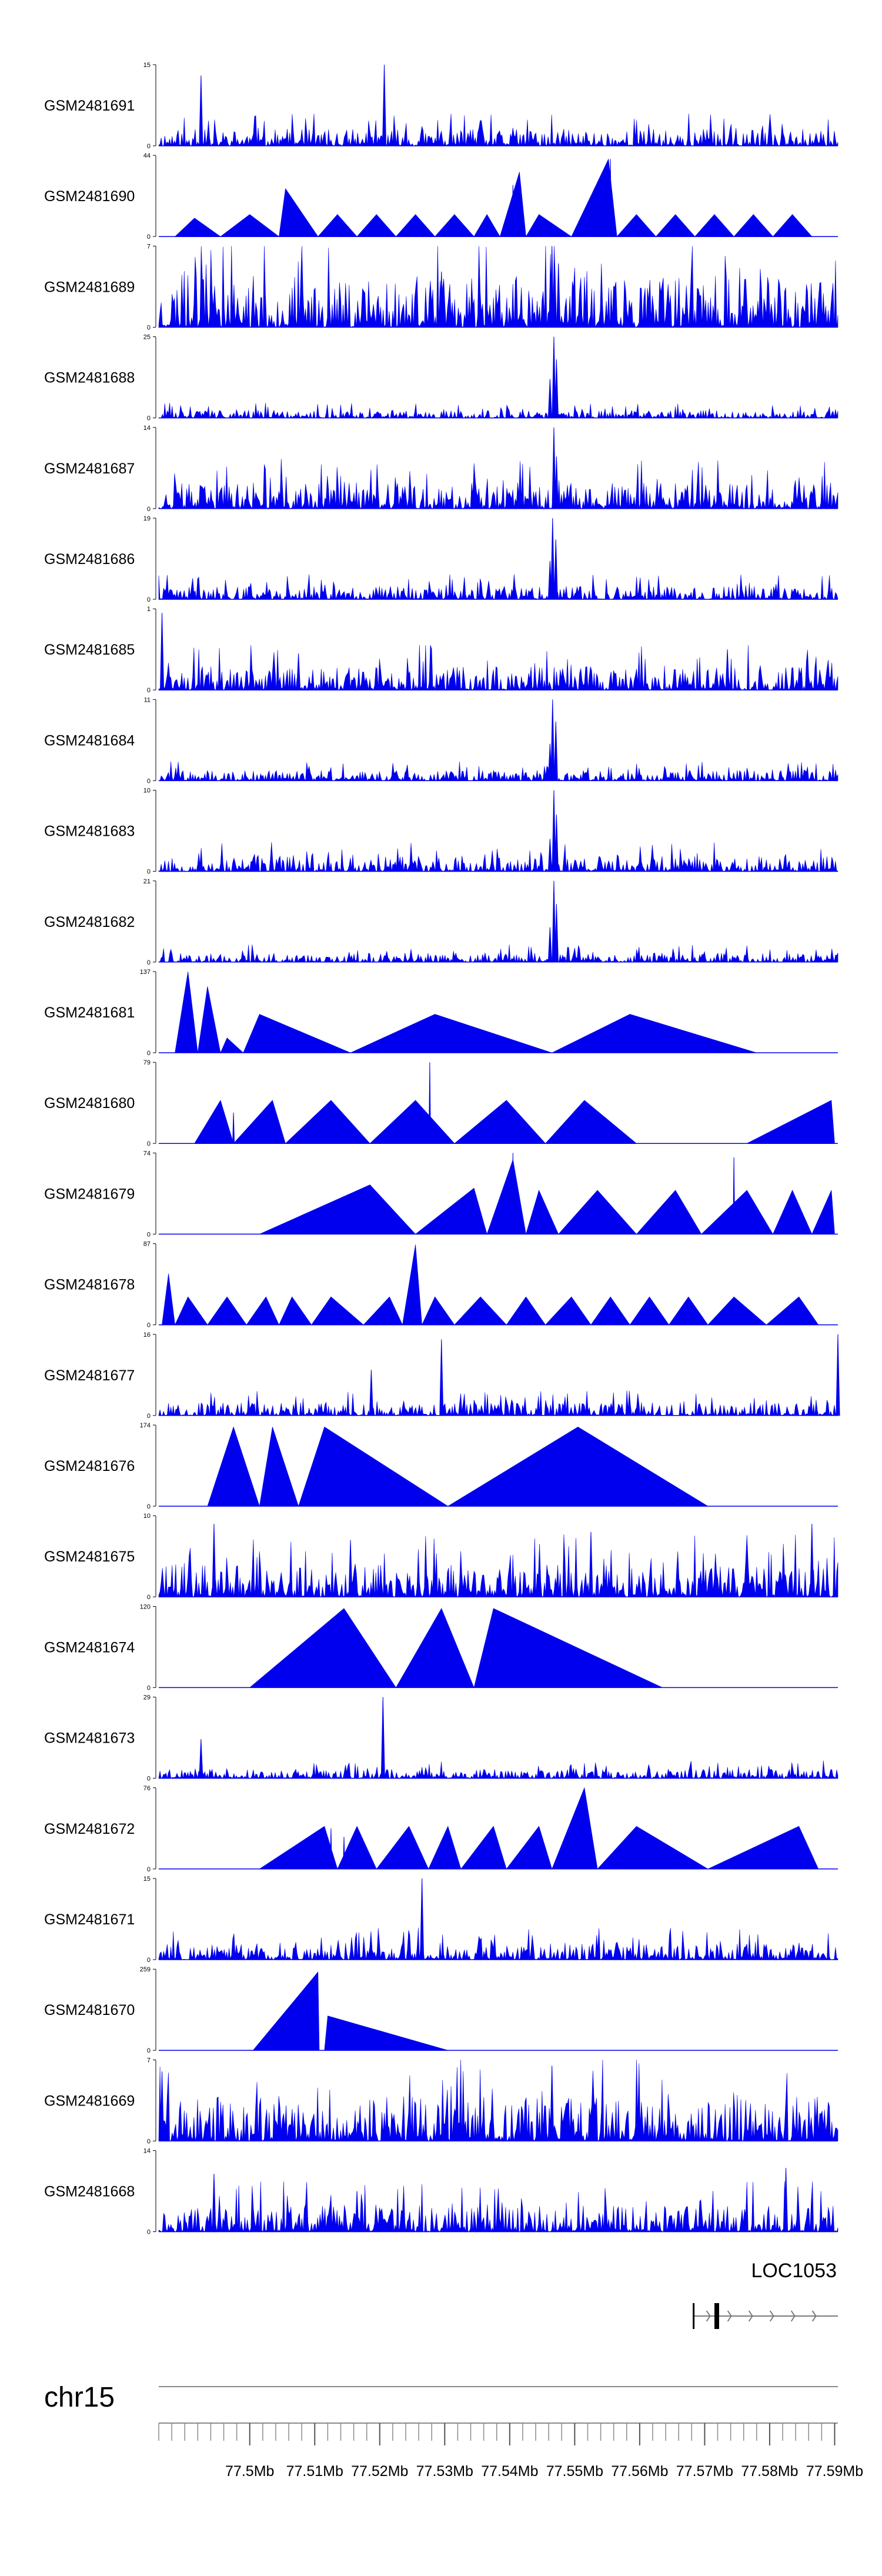  What do you see at coordinates (147, 1062) in the screenshot?
I see `y-max-label: 79` at bounding box center [147, 1062].